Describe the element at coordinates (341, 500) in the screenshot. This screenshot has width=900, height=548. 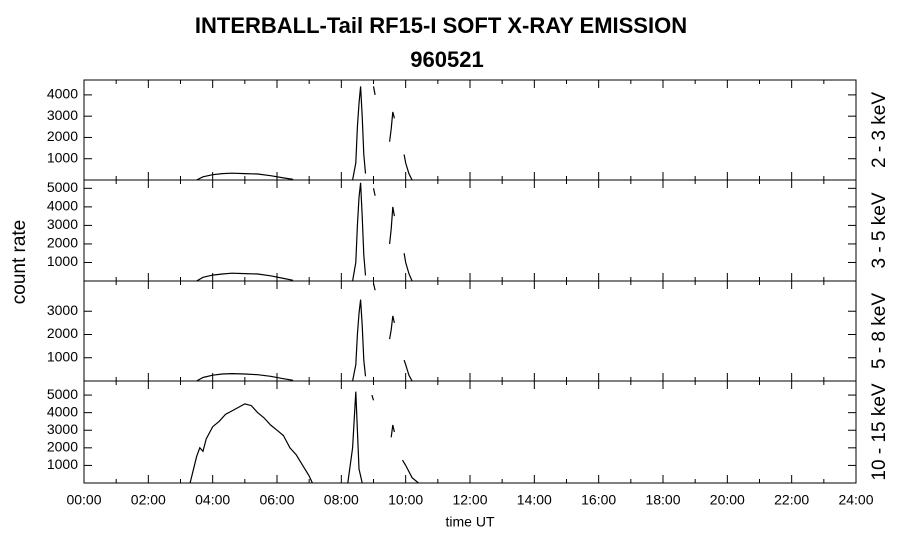
I see `x-tick-label: 08:00` at that location.